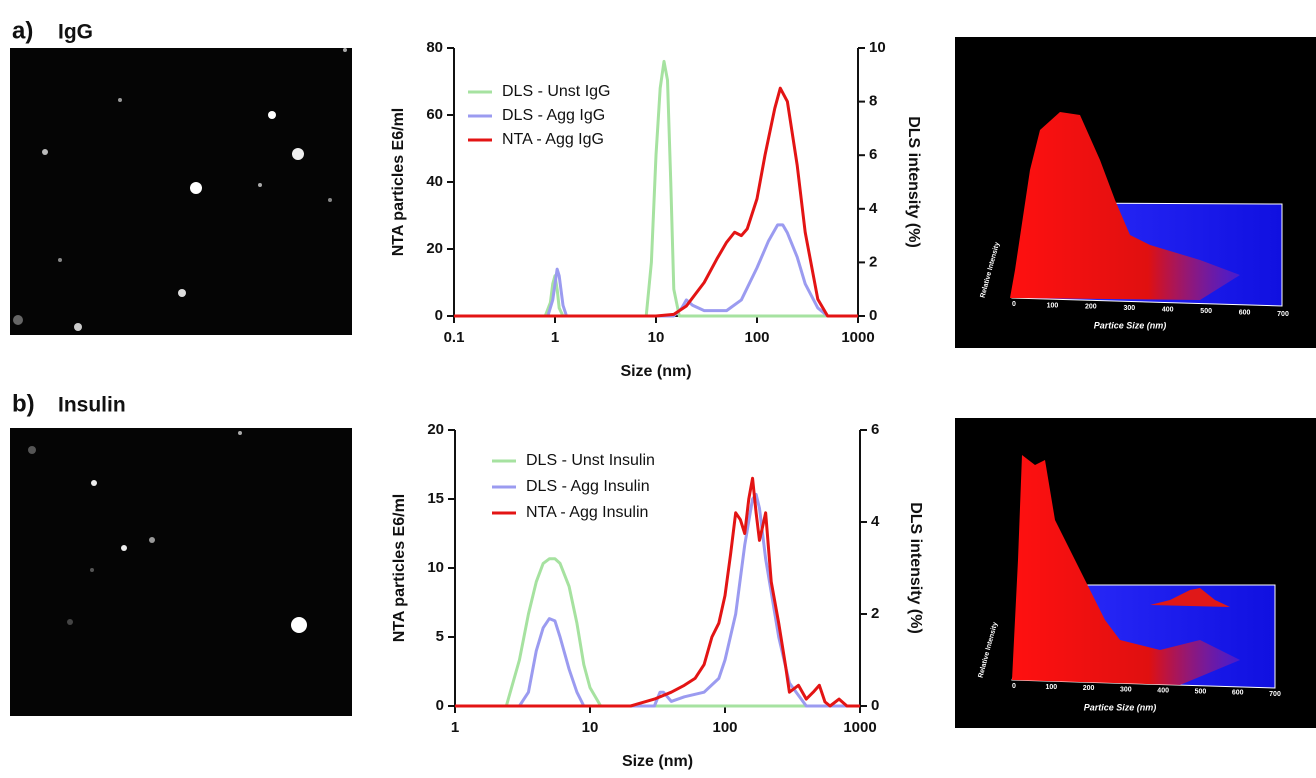 The height and width of the screenshot is (778, 1316). Describe the element at coordinates (434, 114) in the screenshot. I see `y-tick-label: 60` at that location.